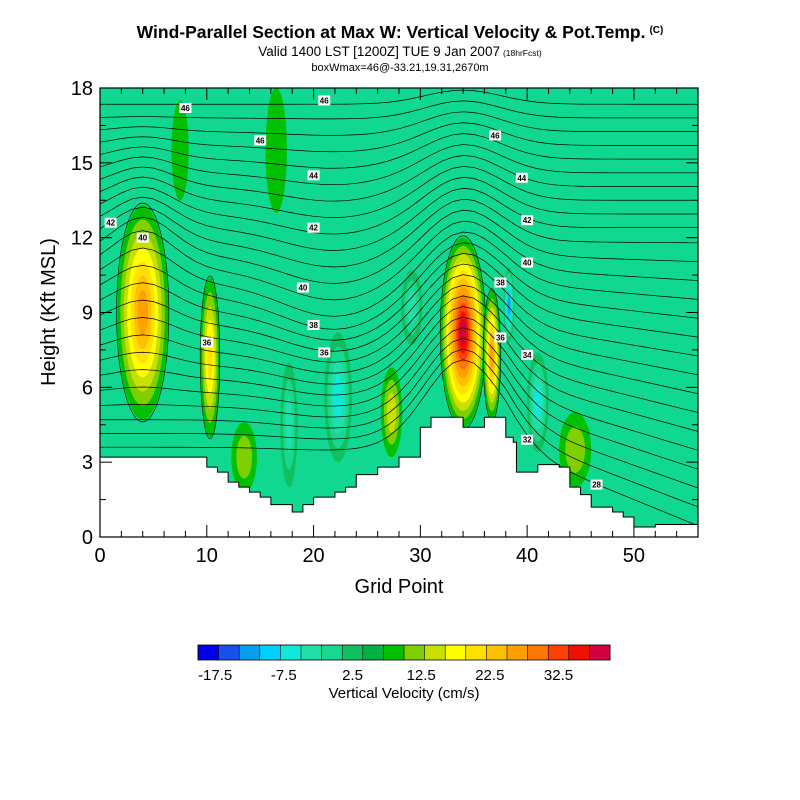 The image size is (800, 800). What do you see at coordinates (313, 324) in the screenshot?
I see `theta-contour-label: 38` at bounding box center [313, 324].